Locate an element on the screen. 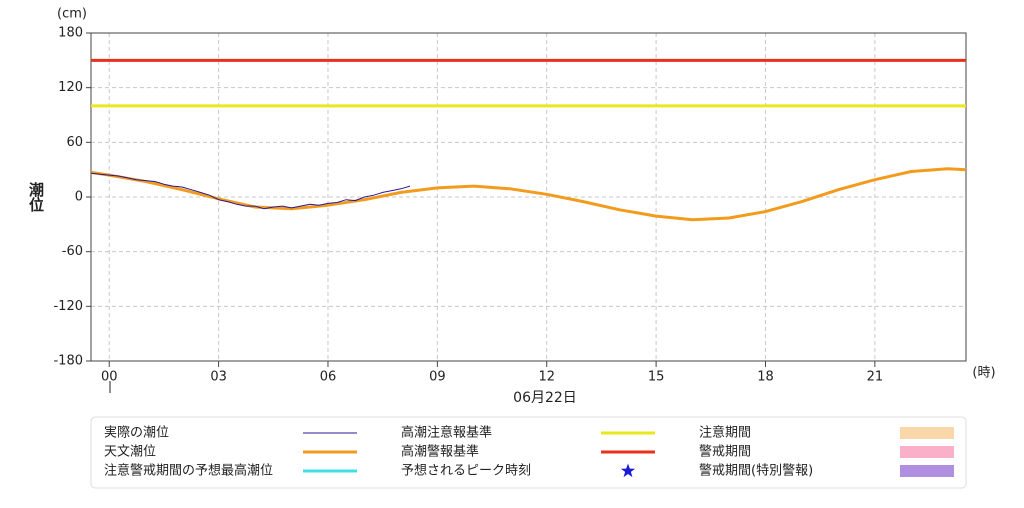 The height and width of the screenshot is (508, 1024). x-tick-label: 06 is located at coordinates (328, 377).